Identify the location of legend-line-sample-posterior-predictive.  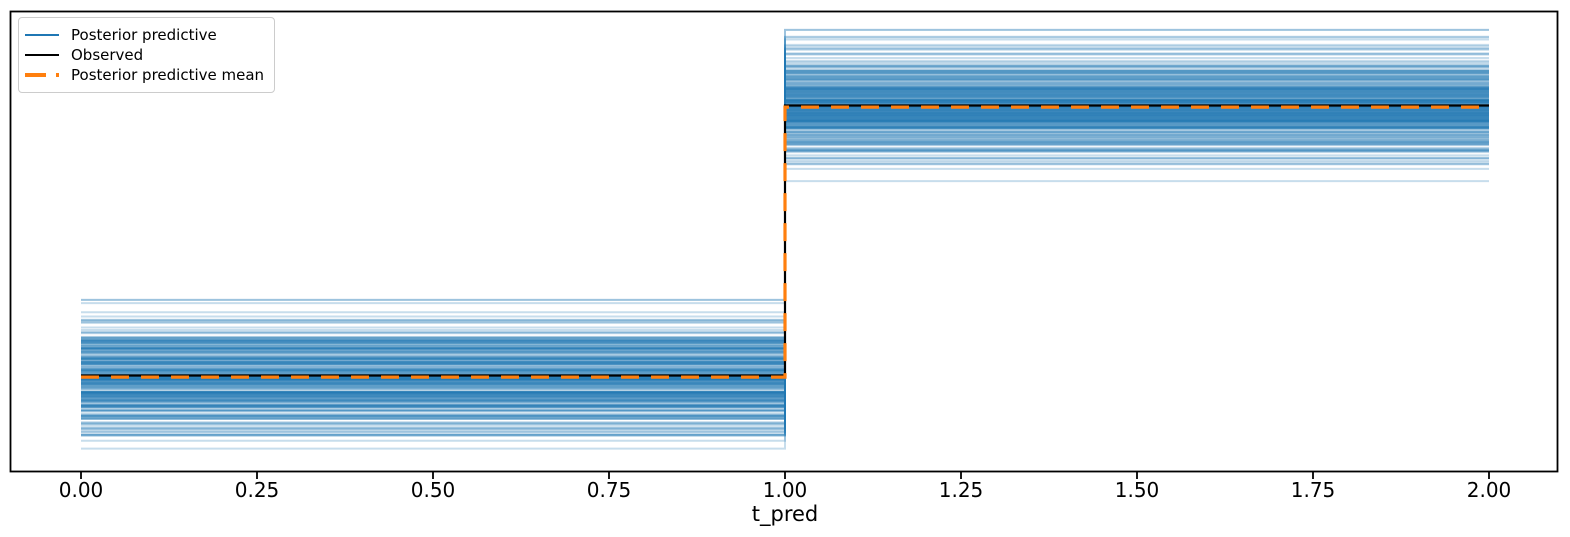
(42, 35).